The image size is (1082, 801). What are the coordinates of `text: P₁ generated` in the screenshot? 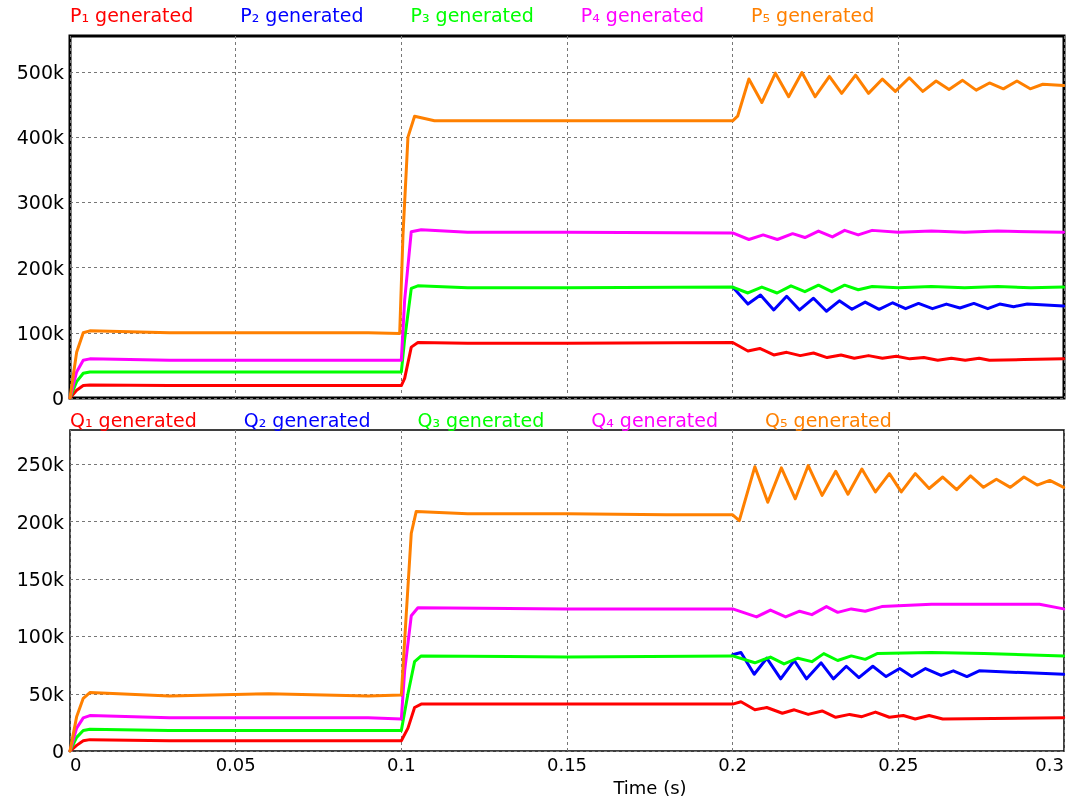 It's located at (132, 14).